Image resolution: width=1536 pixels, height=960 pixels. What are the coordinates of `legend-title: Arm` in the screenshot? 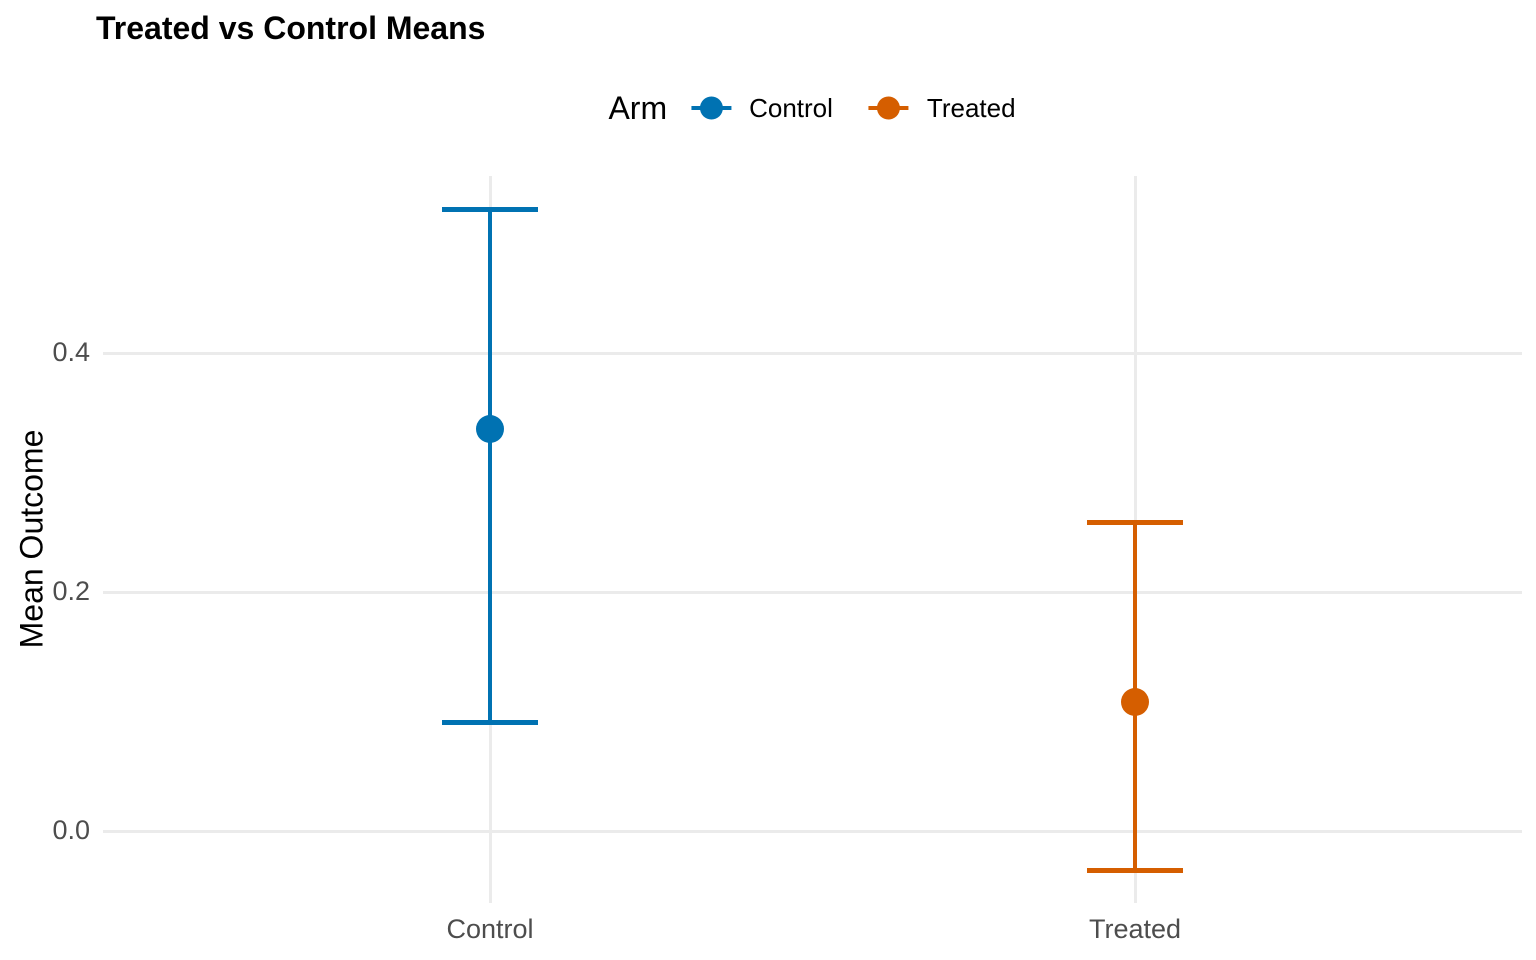 It's located at (638, 107).